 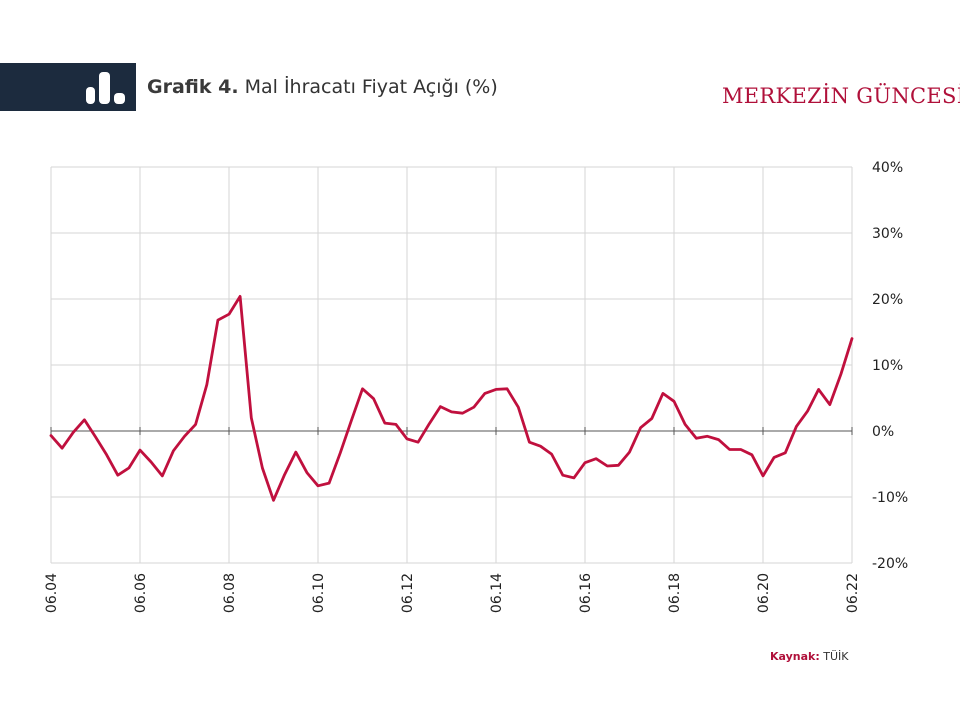 I want to click on y-tick-label: -20%, so click(x=890, y=564).